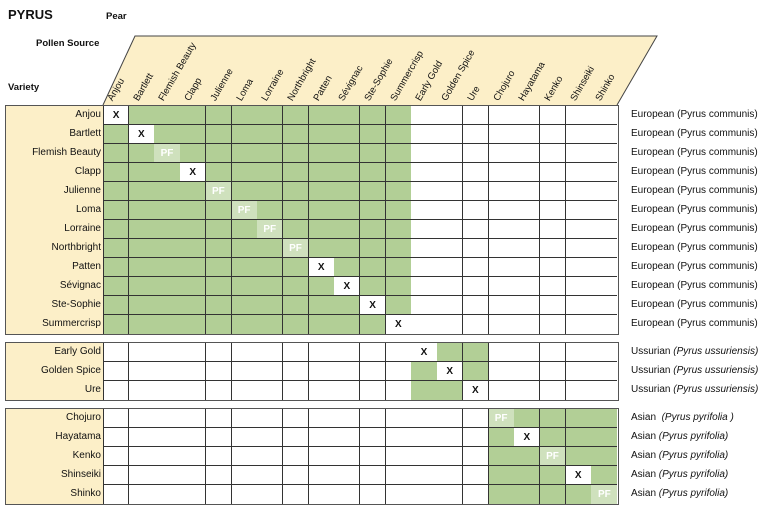  Describe the element at coordinates (474, 93) in the screenshot. I see `column-header: Ure` at that location.